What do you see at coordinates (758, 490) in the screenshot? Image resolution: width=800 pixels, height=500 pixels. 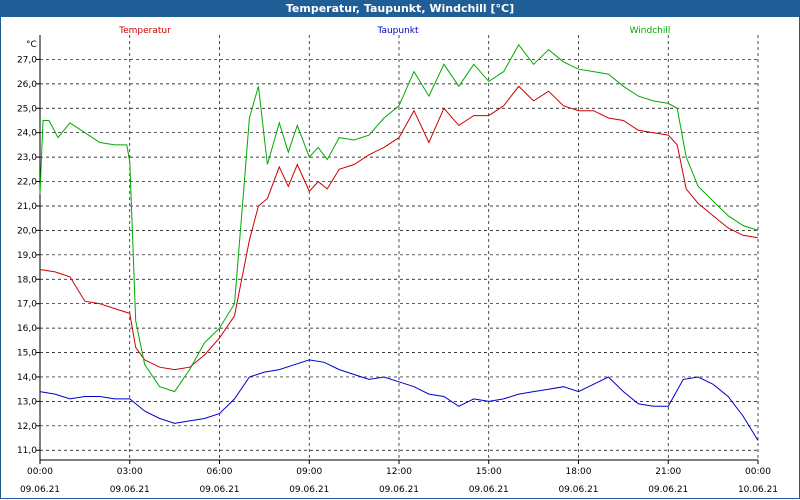 I see `x-tick-date: 10.06.21` at bounding box center [758, 490].